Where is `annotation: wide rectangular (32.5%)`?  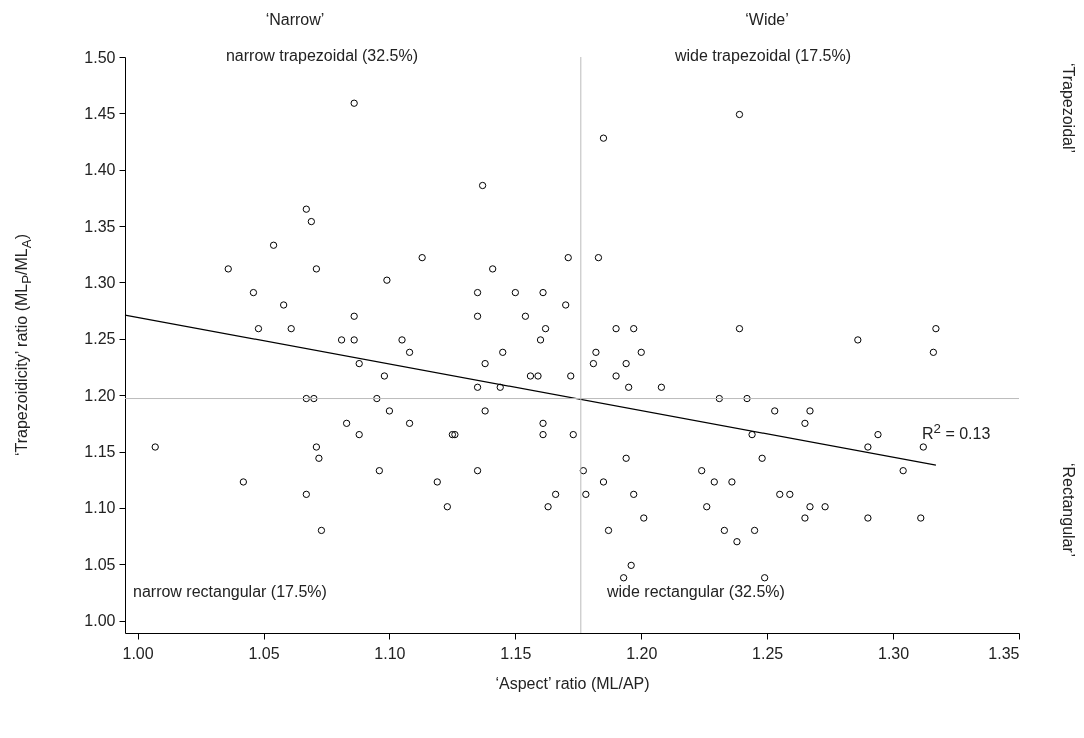 annotation: wide rectangular (32.5%) is located at coordinates (696, 591).